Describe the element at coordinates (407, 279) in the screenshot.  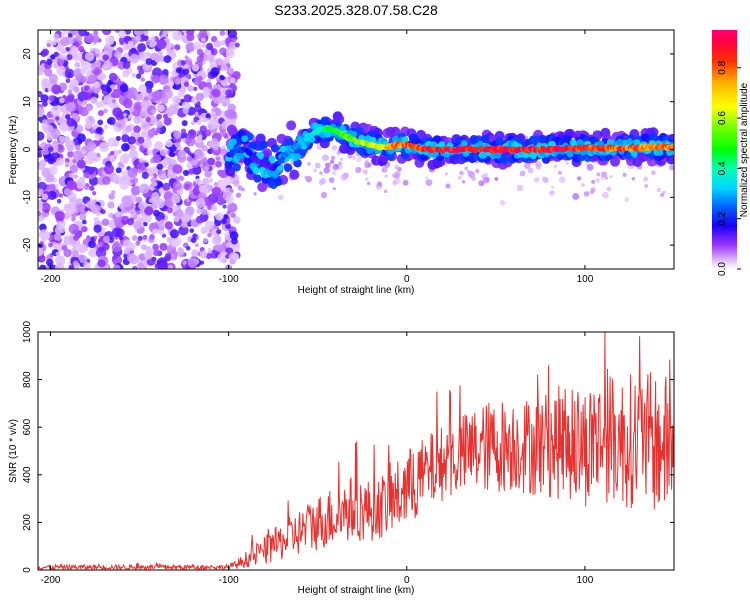
I see `x-tick-label: 0` at that location.